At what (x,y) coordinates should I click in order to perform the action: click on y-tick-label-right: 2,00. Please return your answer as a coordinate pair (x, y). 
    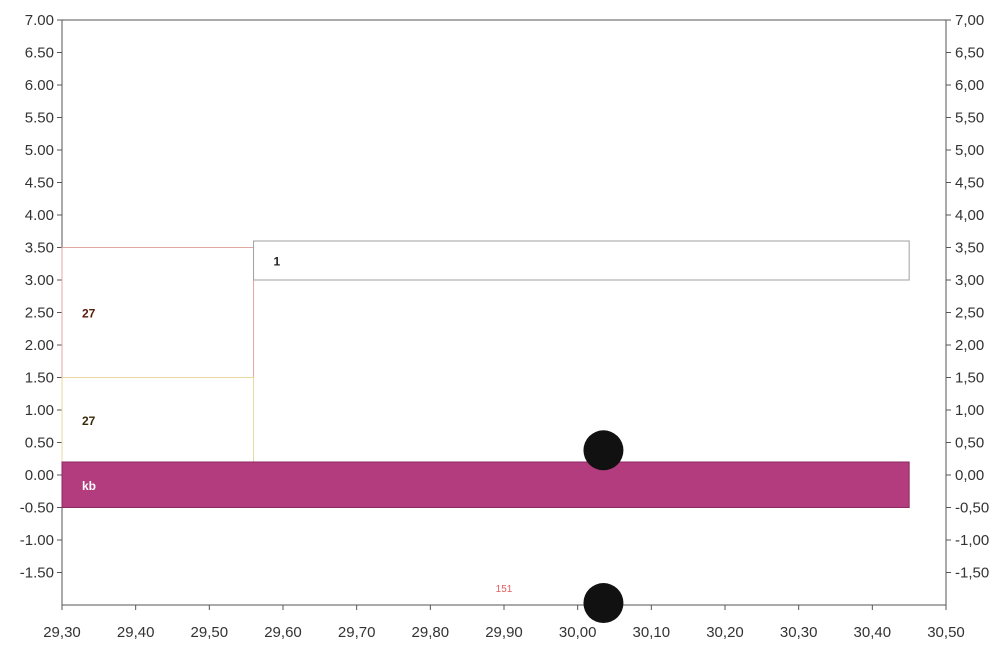
    Looking at the image, I should click on (969, 345).